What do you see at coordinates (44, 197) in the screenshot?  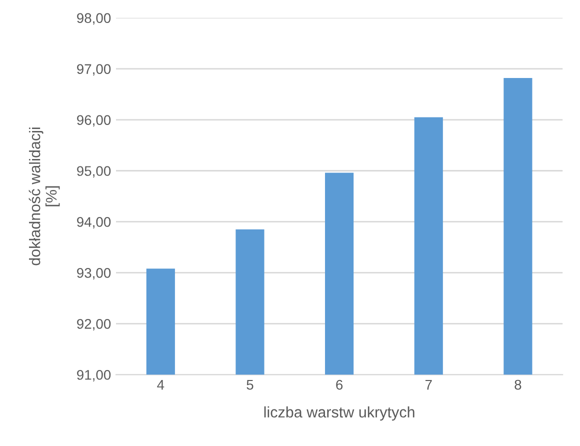 I see `y-axis-title: dokładność walidacji [%]` at bounding box center [44, 197].